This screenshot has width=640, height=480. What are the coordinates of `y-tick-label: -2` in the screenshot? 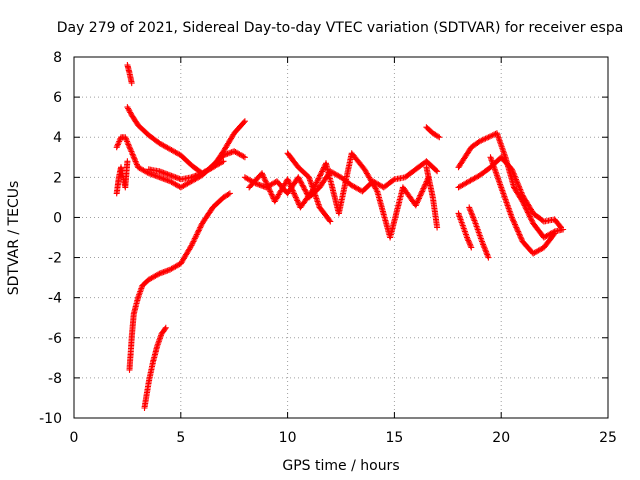 It's located at (55, 259).